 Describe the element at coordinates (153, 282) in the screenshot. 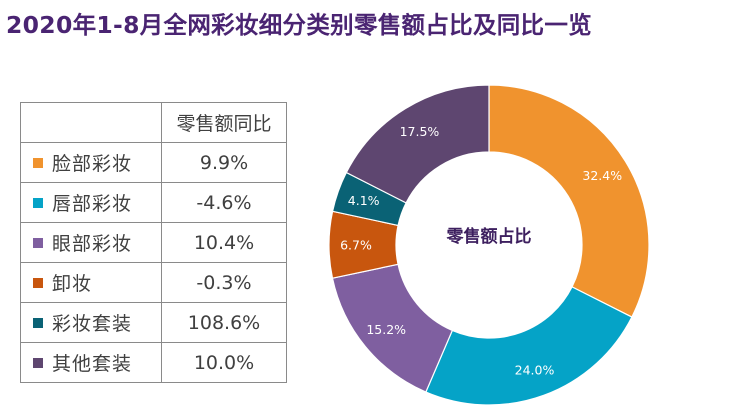

I see `legend-row: 卸妆 -0.3%` at that location.